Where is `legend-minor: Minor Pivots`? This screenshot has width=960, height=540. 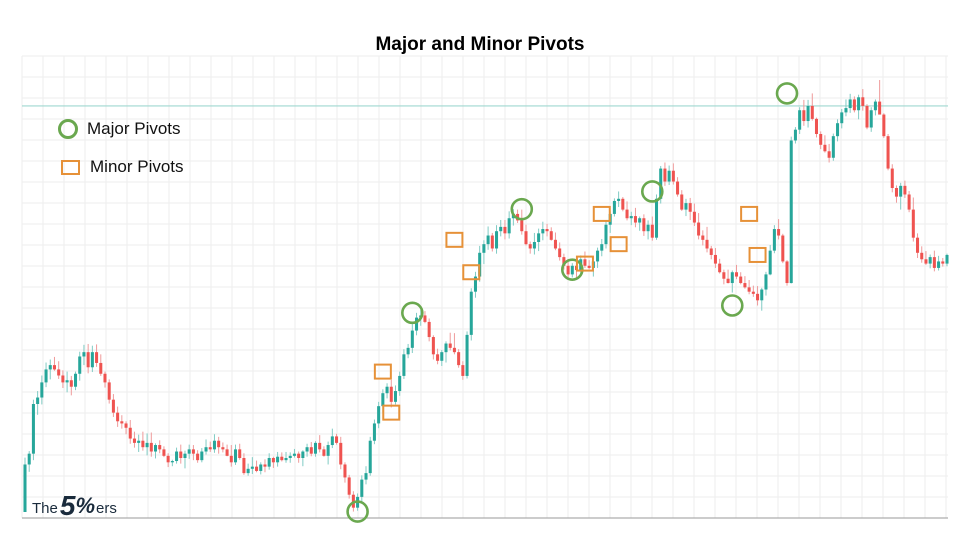
legend-minor: Minor Pivots is located at coordinates (121, 167).